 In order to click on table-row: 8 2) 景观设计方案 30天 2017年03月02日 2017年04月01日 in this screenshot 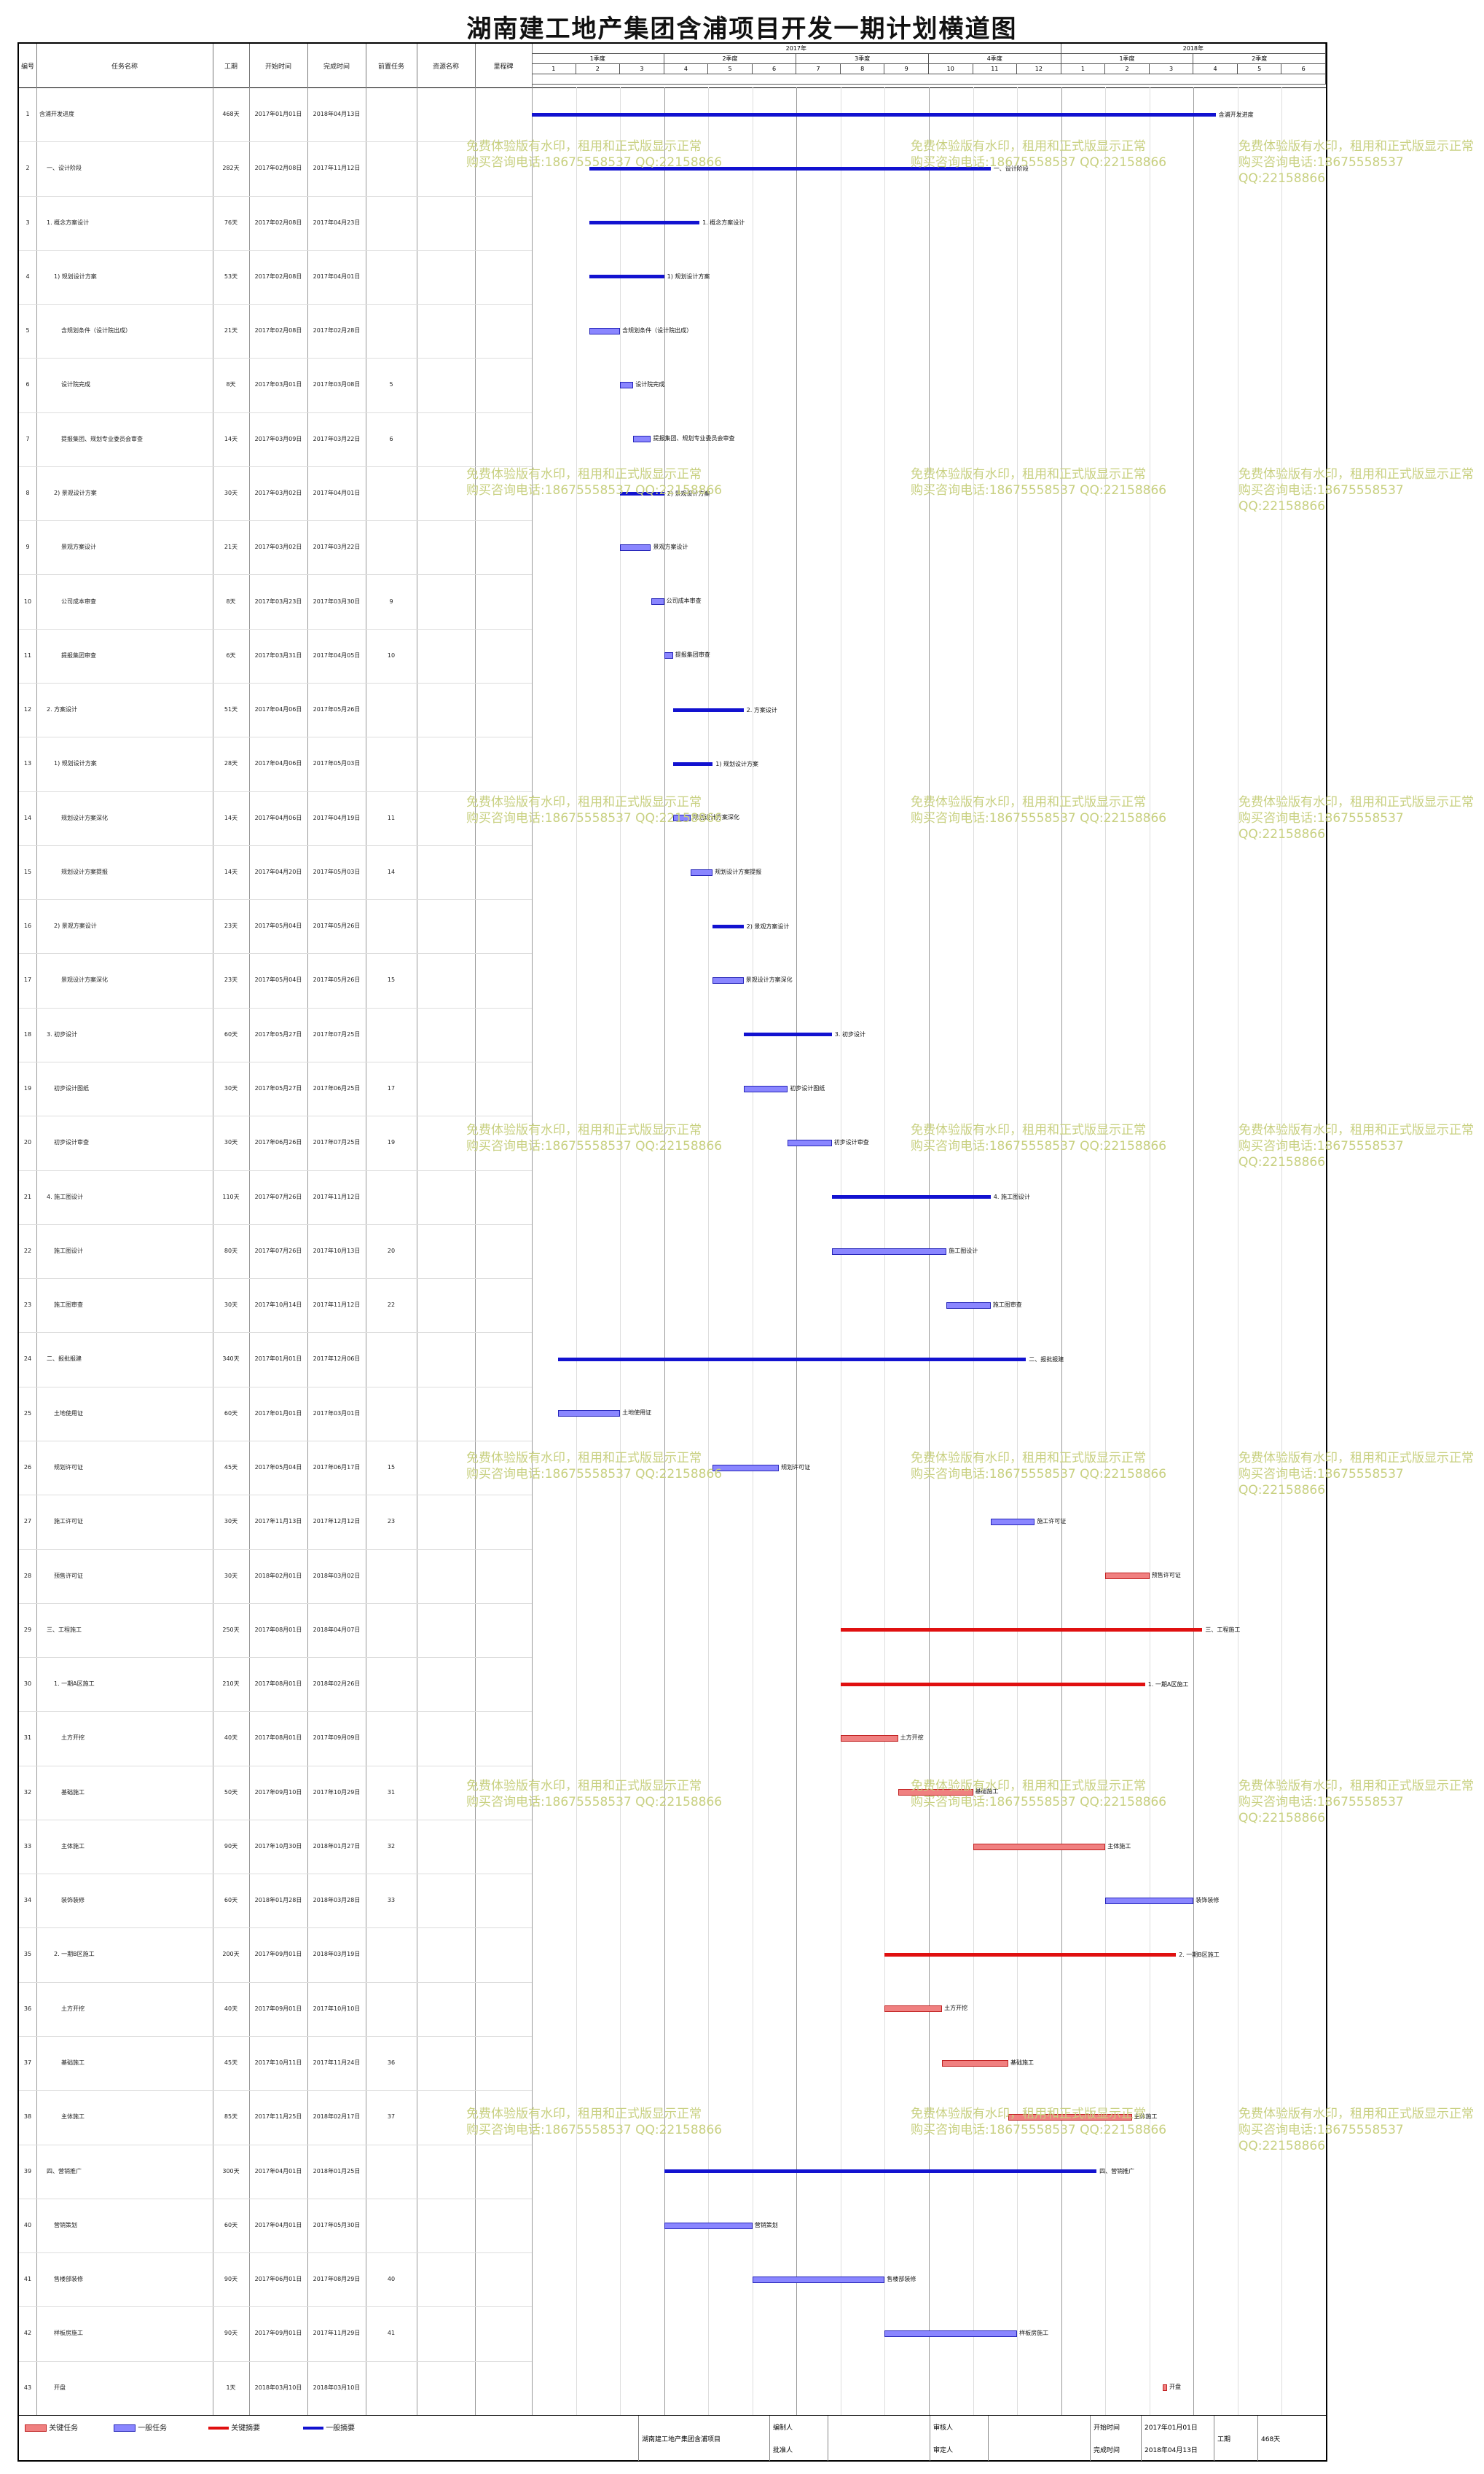, I will do `click(275, 494)`.